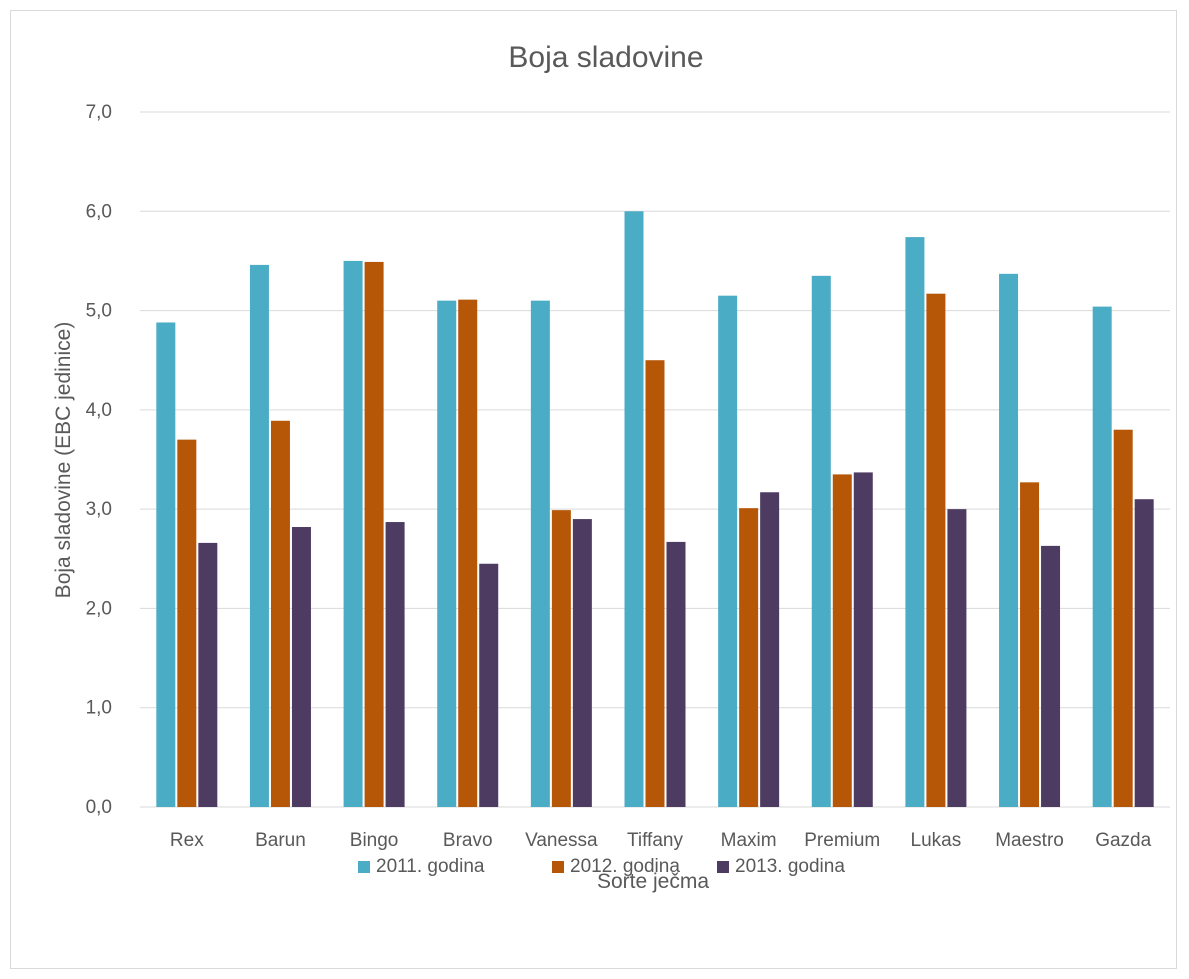 This screenshot has width=1189, height=979. What do you see at coordinates (99, 509) in the screenshot?
I see `y-tick-label: 3,0` at bounding box center [99, 509].